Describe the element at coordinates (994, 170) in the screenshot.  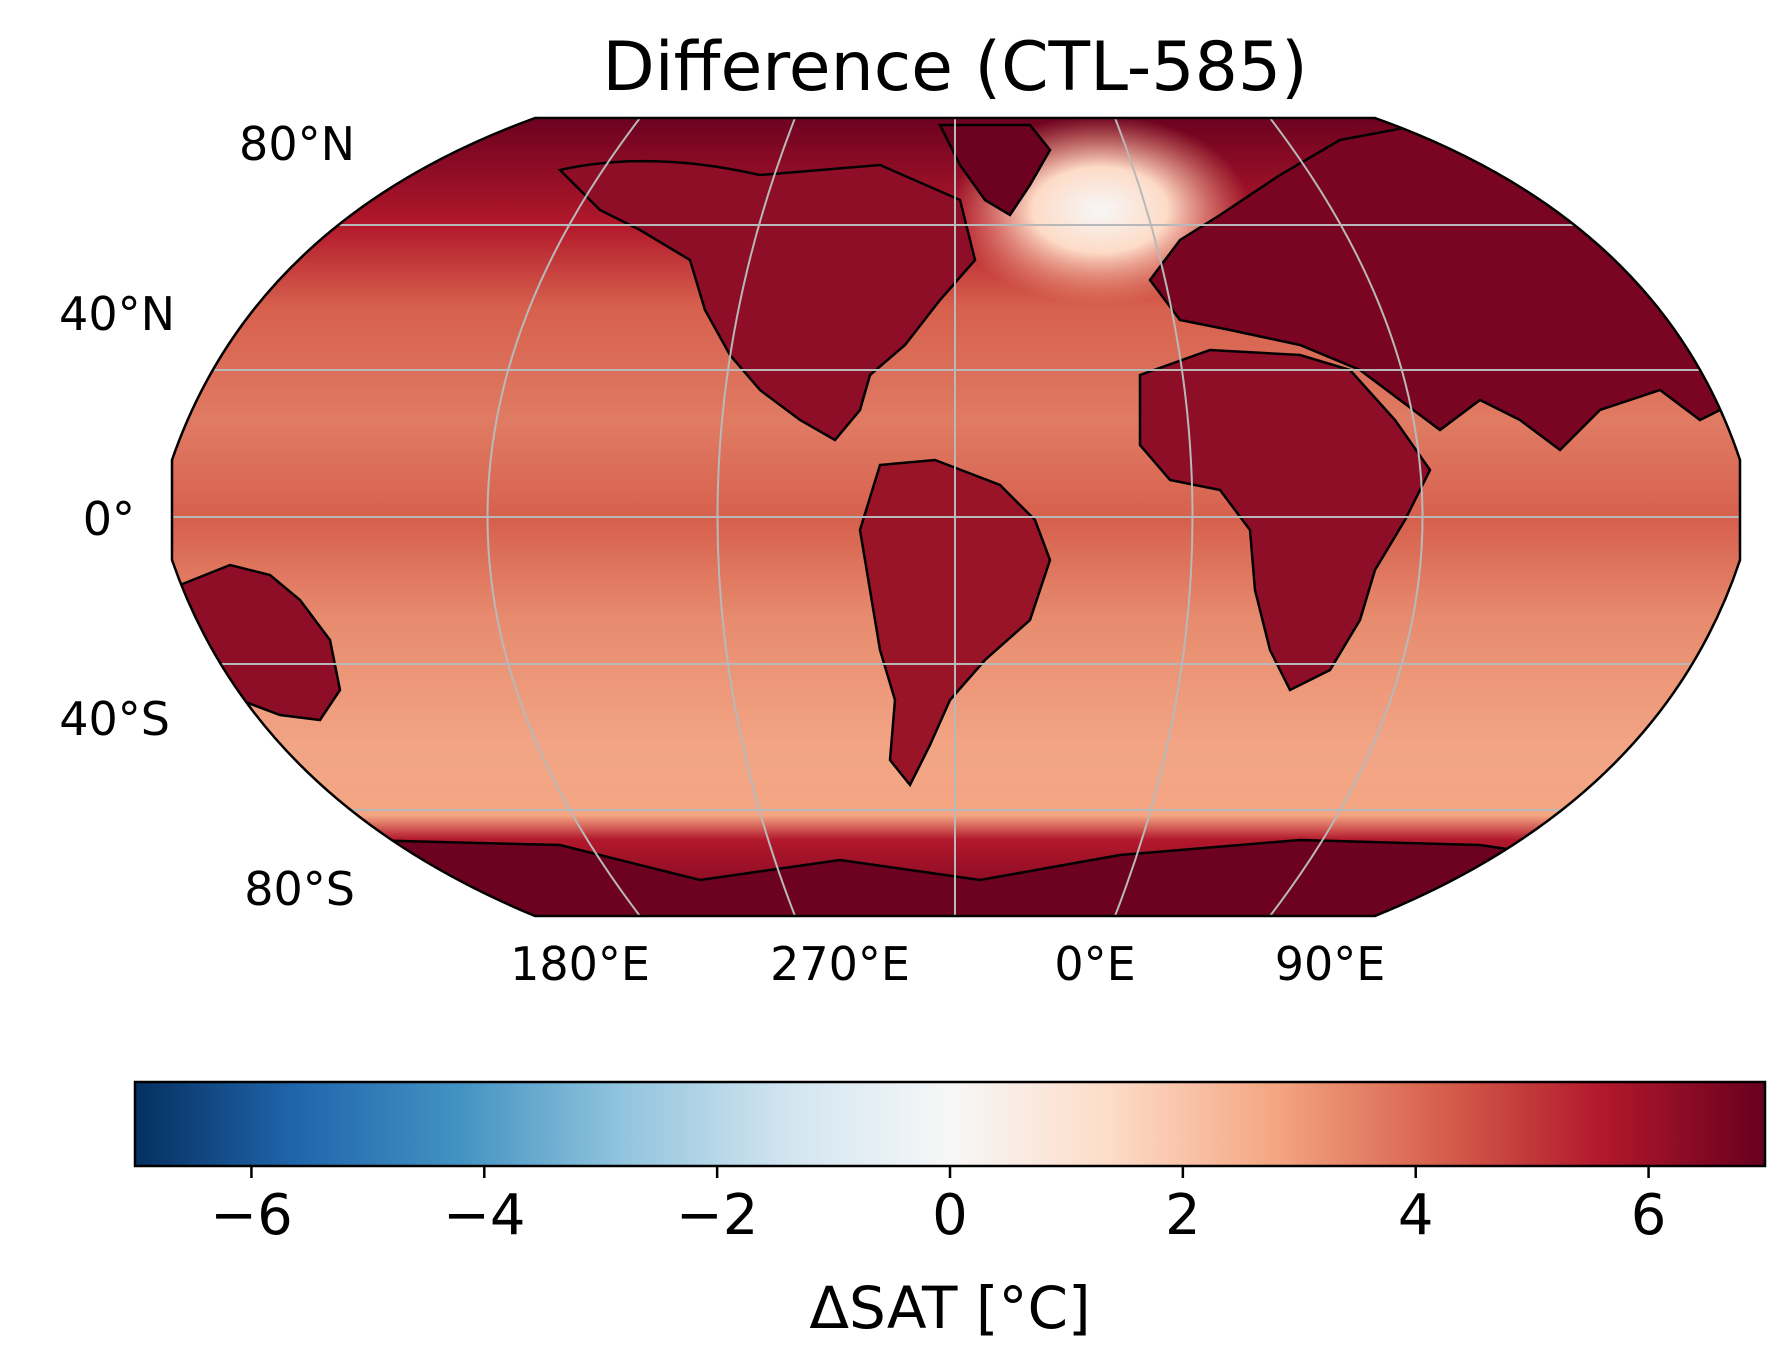
I see `greenland` at that location.